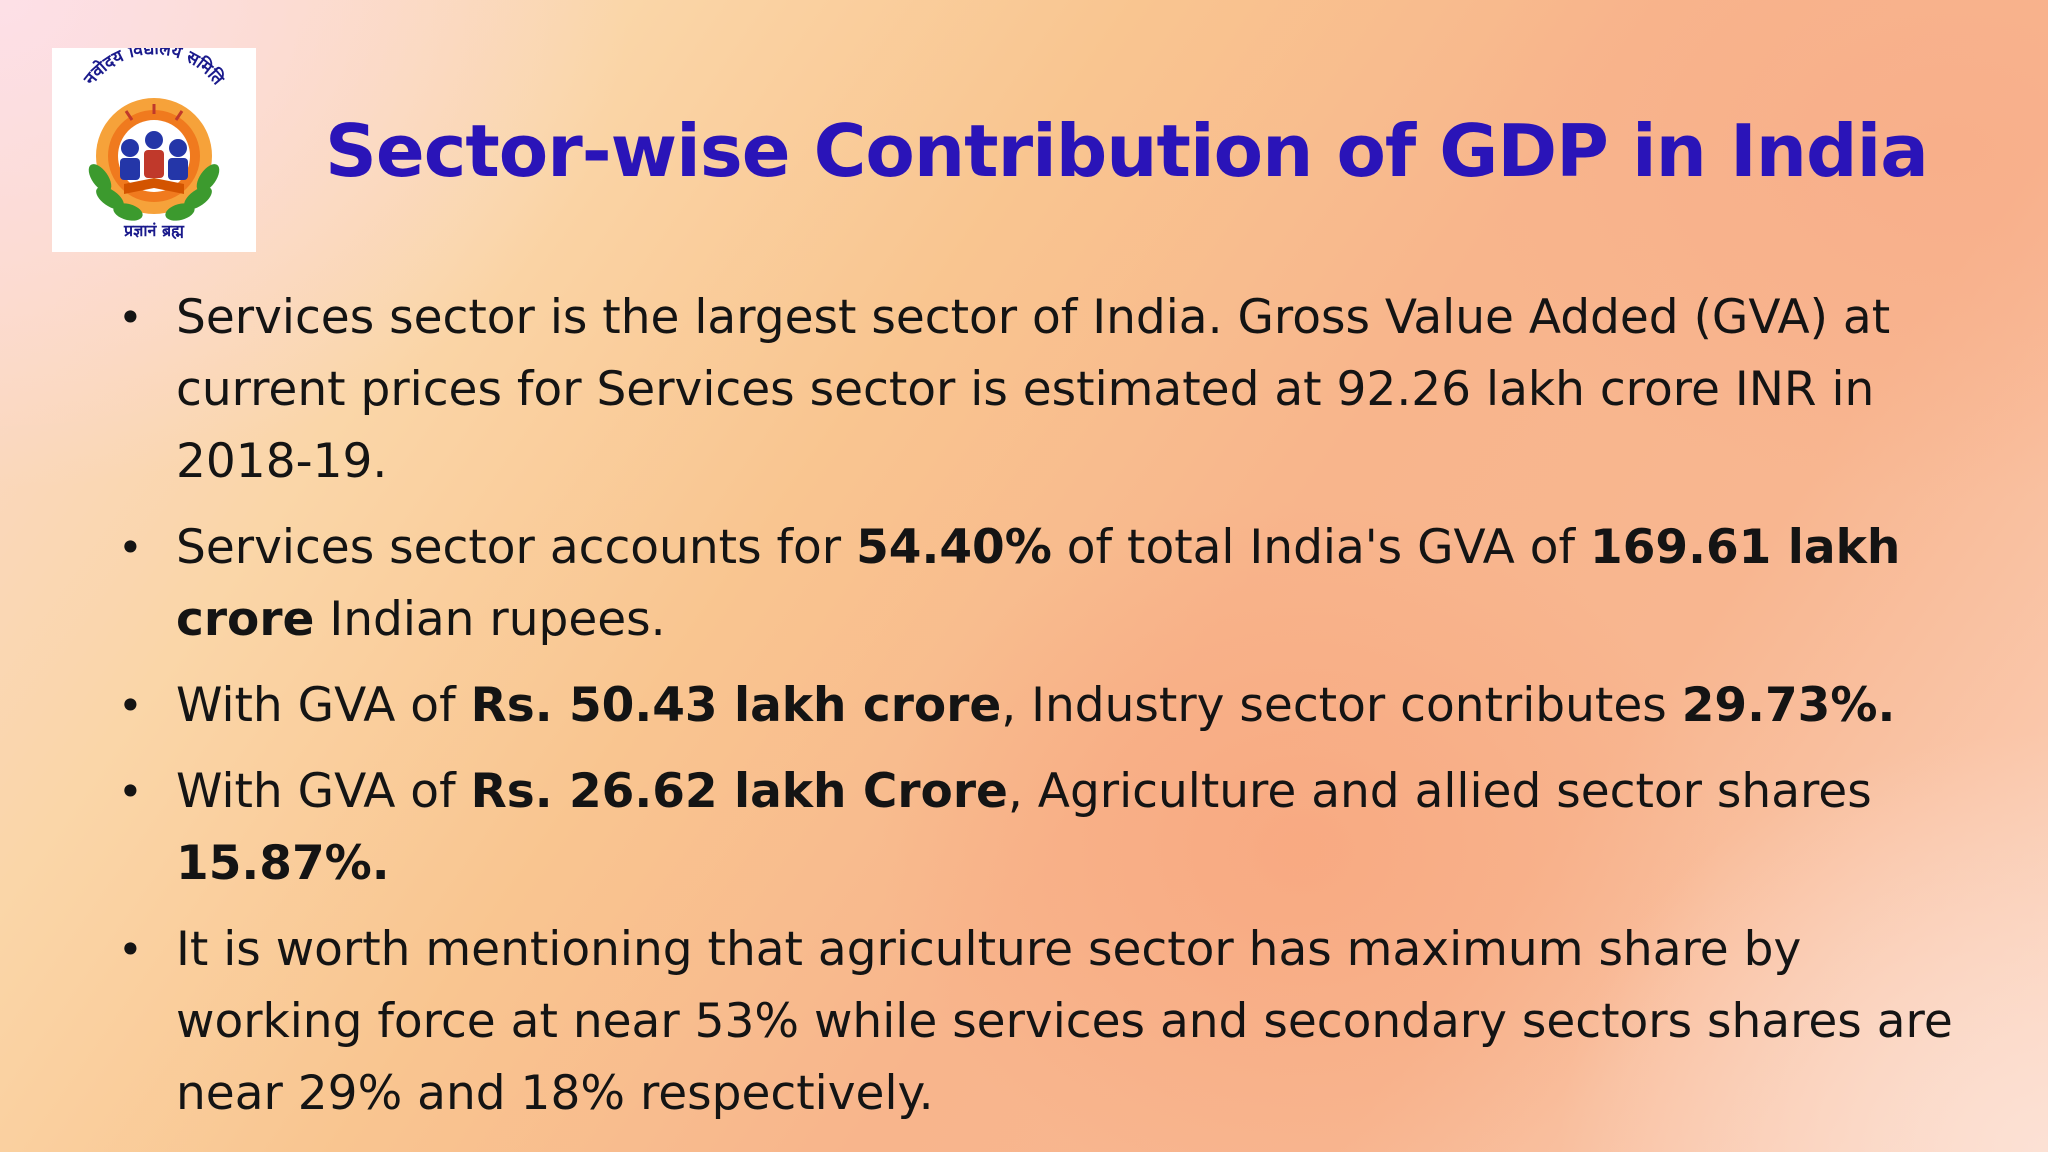  Describe the element at coordinates (1127, 151) in the screenshot. I see `slide-title: Sector-wise Contribution of GDP in India` at that location.